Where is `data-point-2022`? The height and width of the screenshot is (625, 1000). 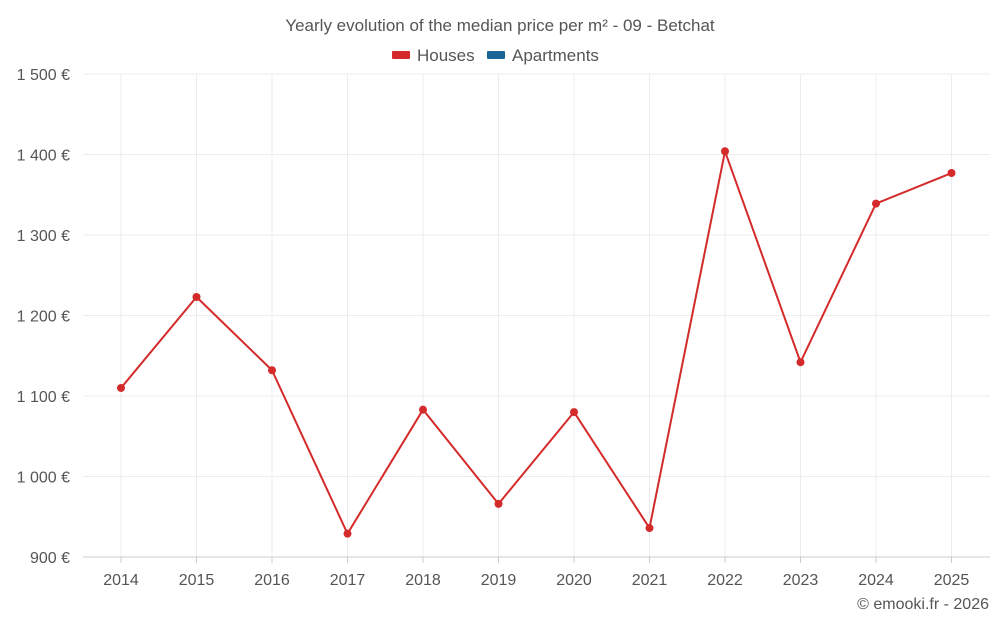 data-point-2022 is located at coordinates (725, 151).